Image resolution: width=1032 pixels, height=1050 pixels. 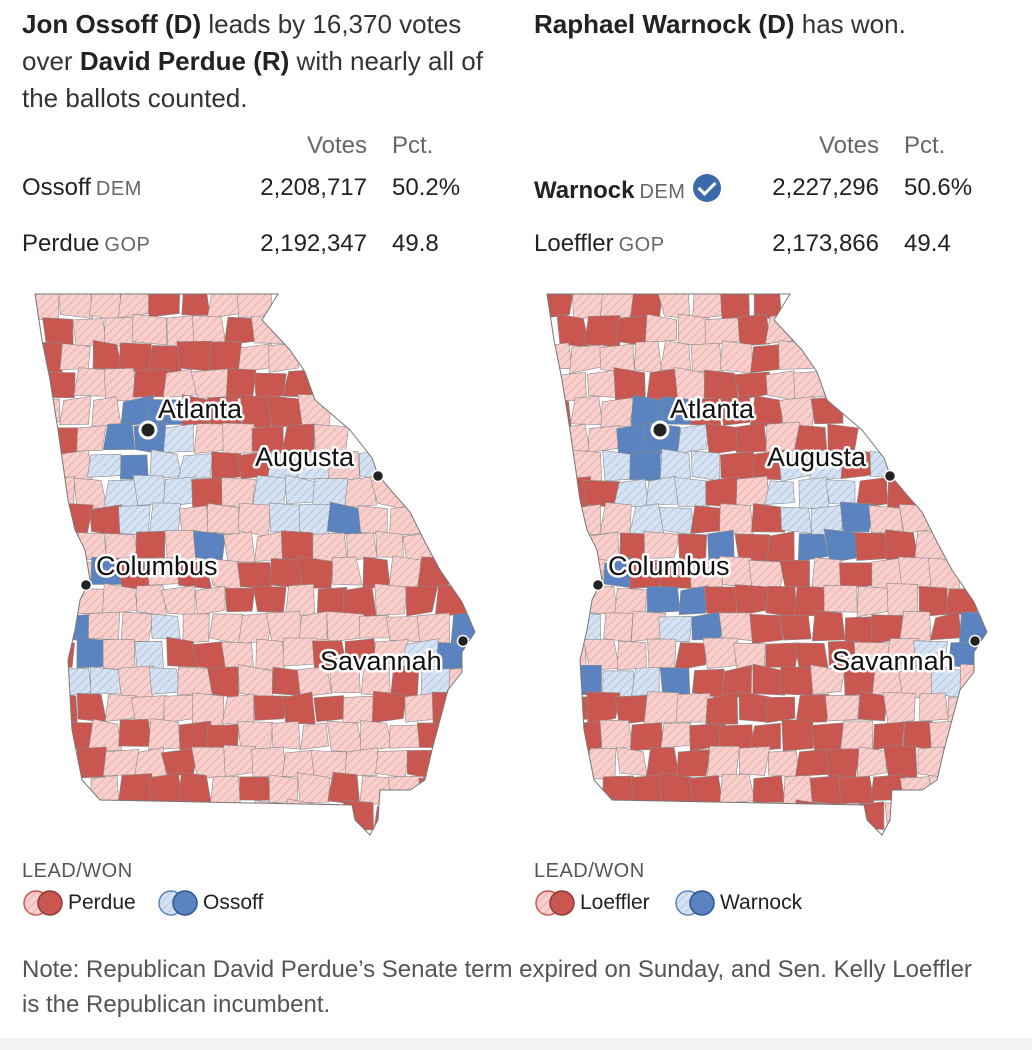 I want to click on pct-value: 49.4, so click(x=927, y=243).